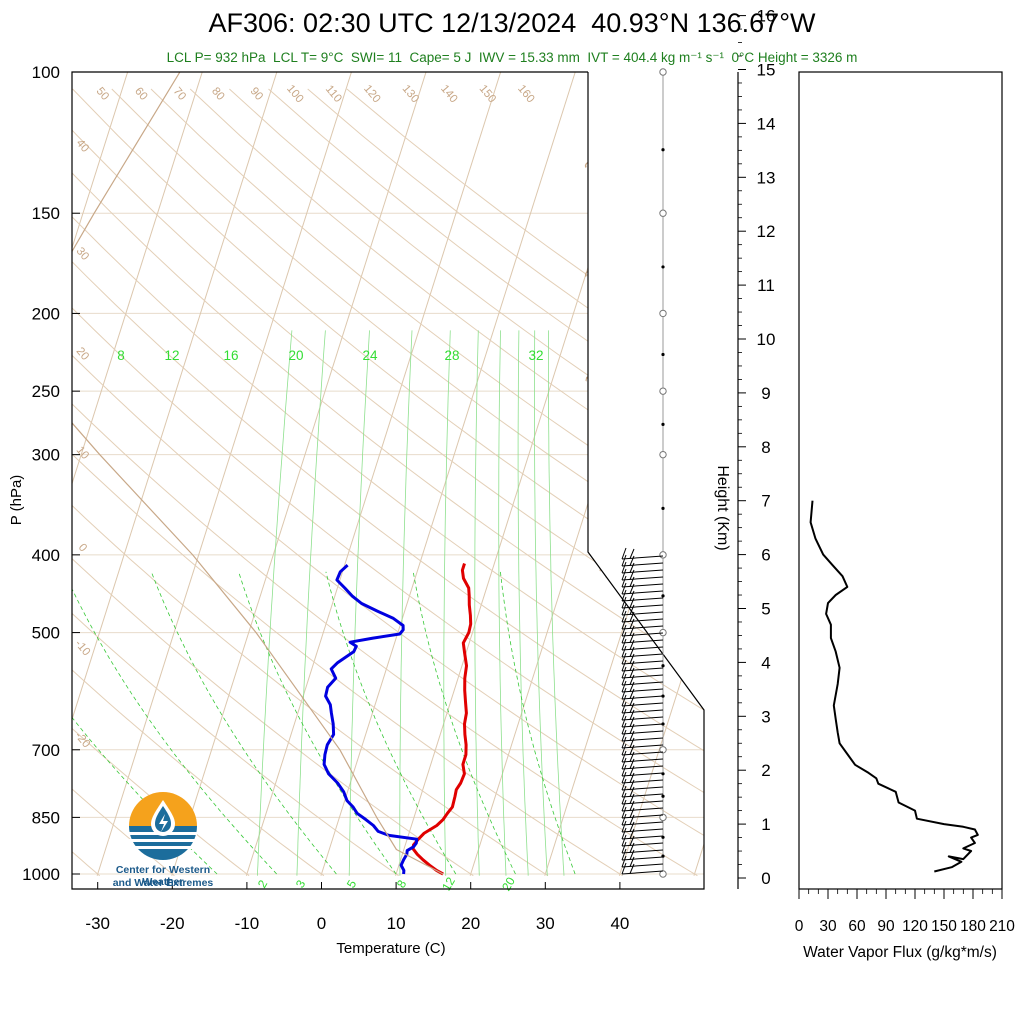 Image resolution: width=1024 pixels, height=1024 pixels. I want to click on height-tick-label: 0, so click(765, 878).